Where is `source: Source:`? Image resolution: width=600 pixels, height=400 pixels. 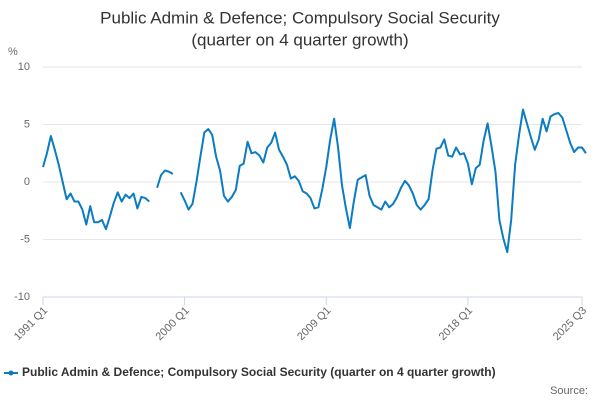
source: Source: is located at coordinates (569, 391).